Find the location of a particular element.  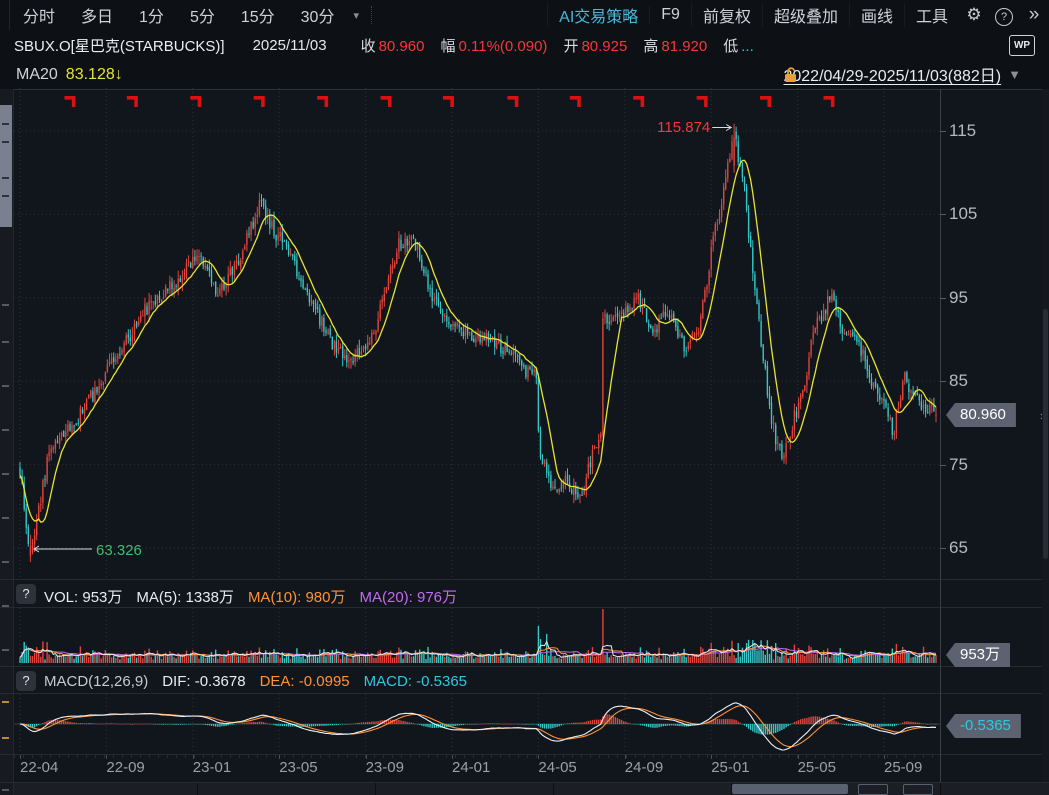

time-tick-label: 22-04 is located at coordinates (39, 767).